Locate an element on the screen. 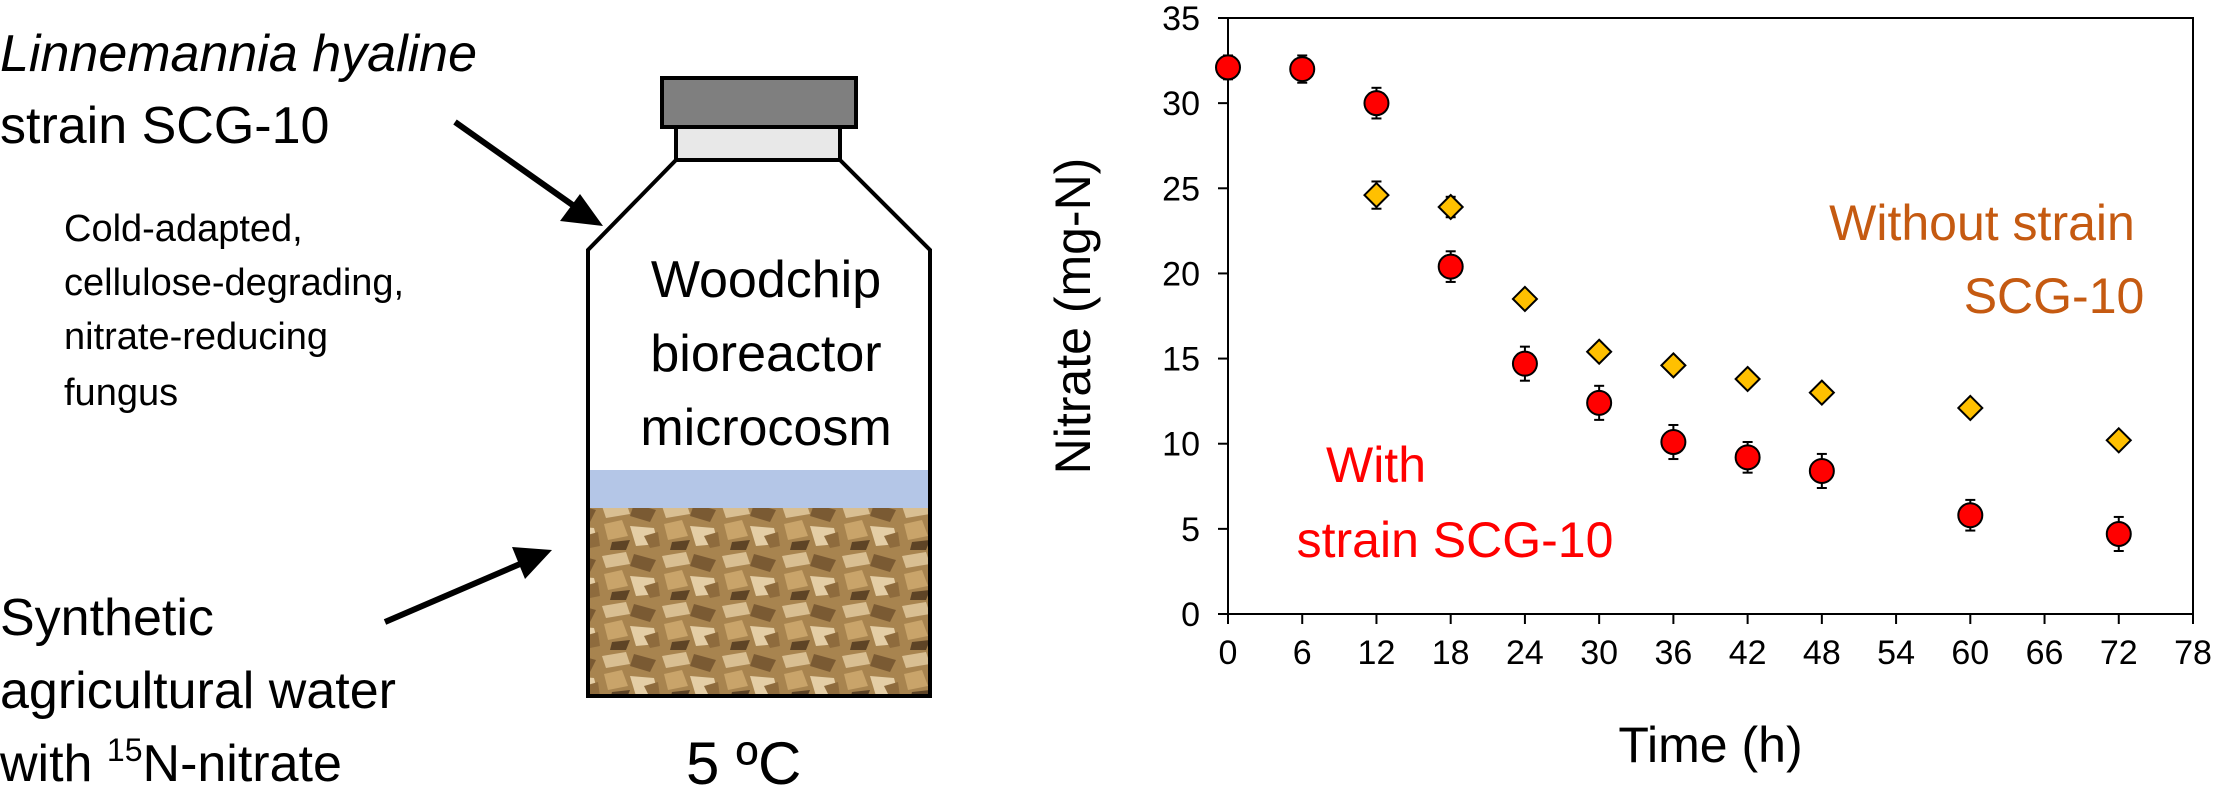 This screenshot has width=2213, height=797. series-label-without-strain: Without strain is located at coordinates (1982, 223).